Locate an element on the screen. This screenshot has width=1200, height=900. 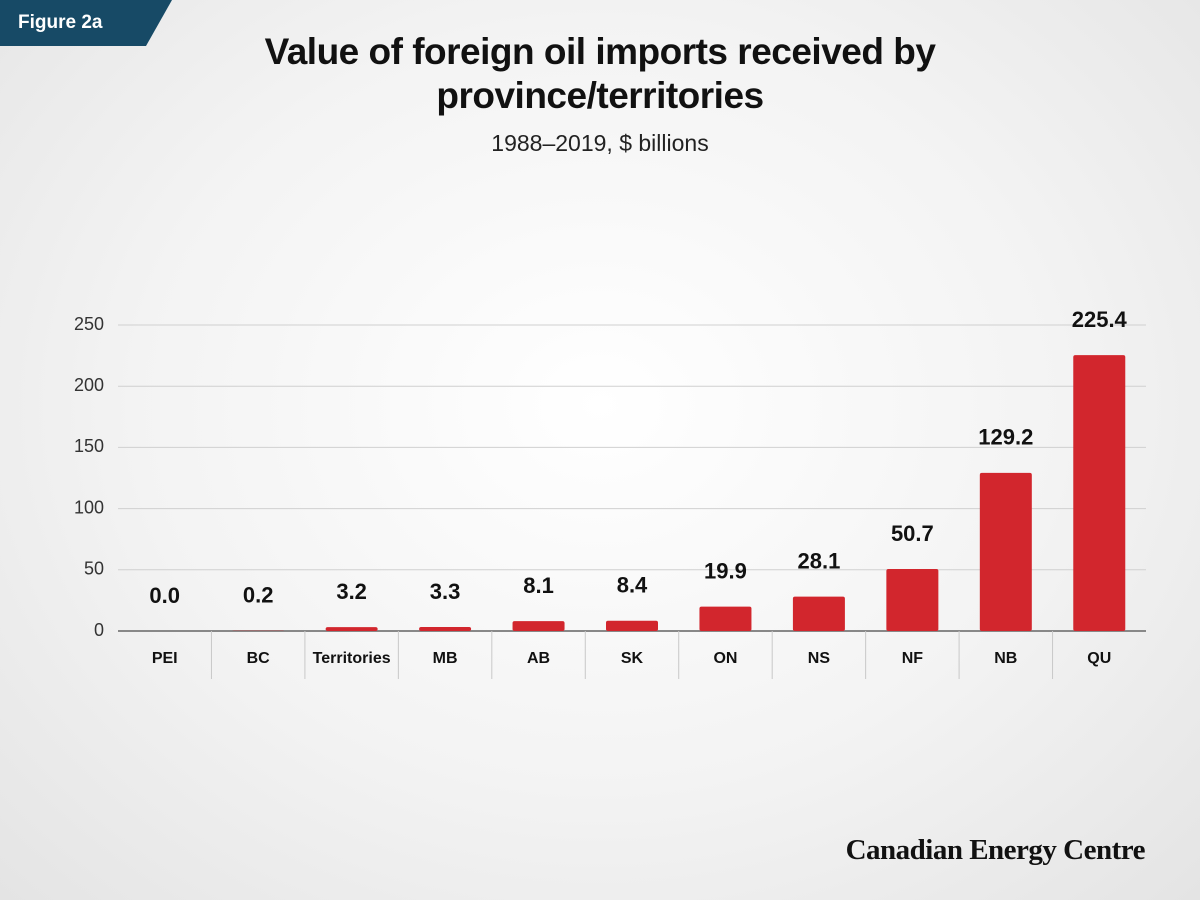
x-tick-label: SK is located at coordinates (632, 658).